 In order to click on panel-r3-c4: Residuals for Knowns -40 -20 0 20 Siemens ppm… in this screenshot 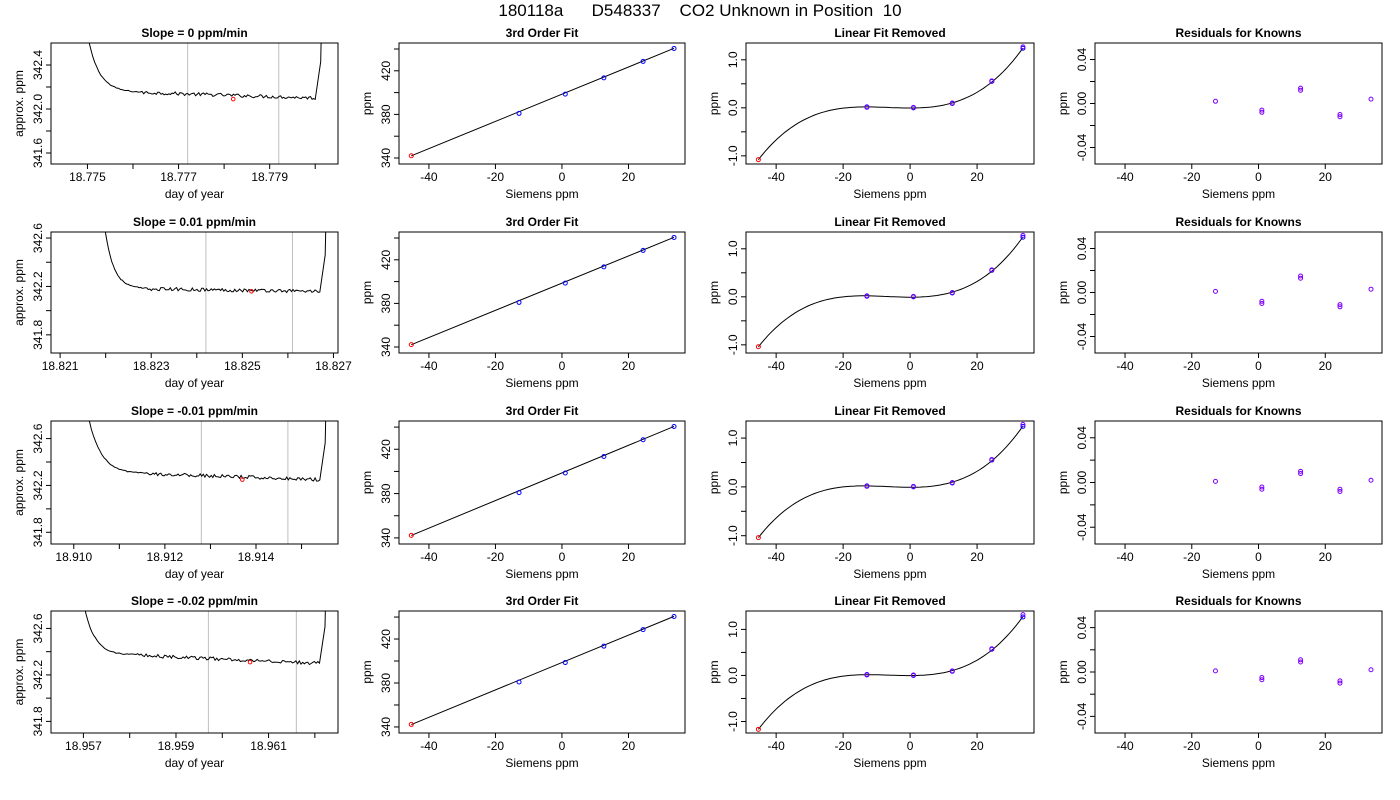, I will do `click(1219, 492)`.